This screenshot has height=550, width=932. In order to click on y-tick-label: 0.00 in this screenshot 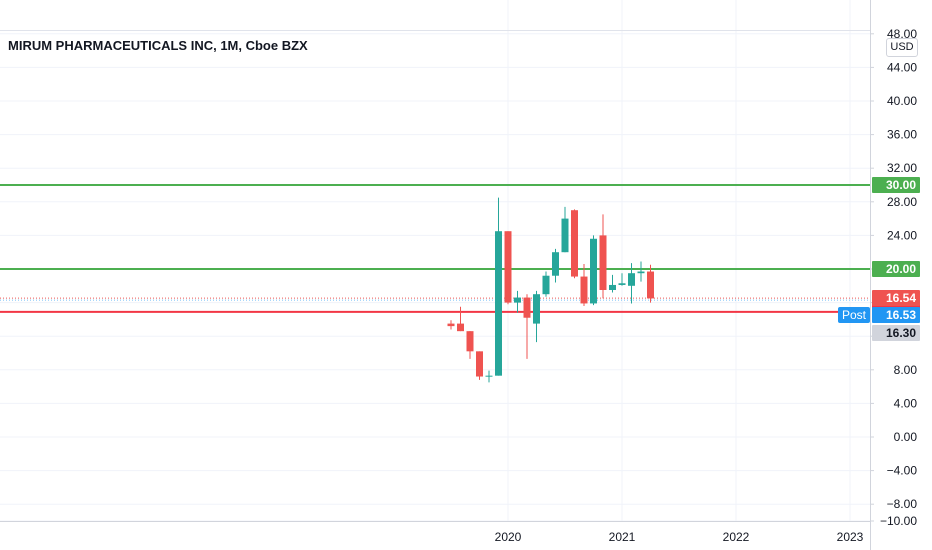, I will do `click(906, 437)`.